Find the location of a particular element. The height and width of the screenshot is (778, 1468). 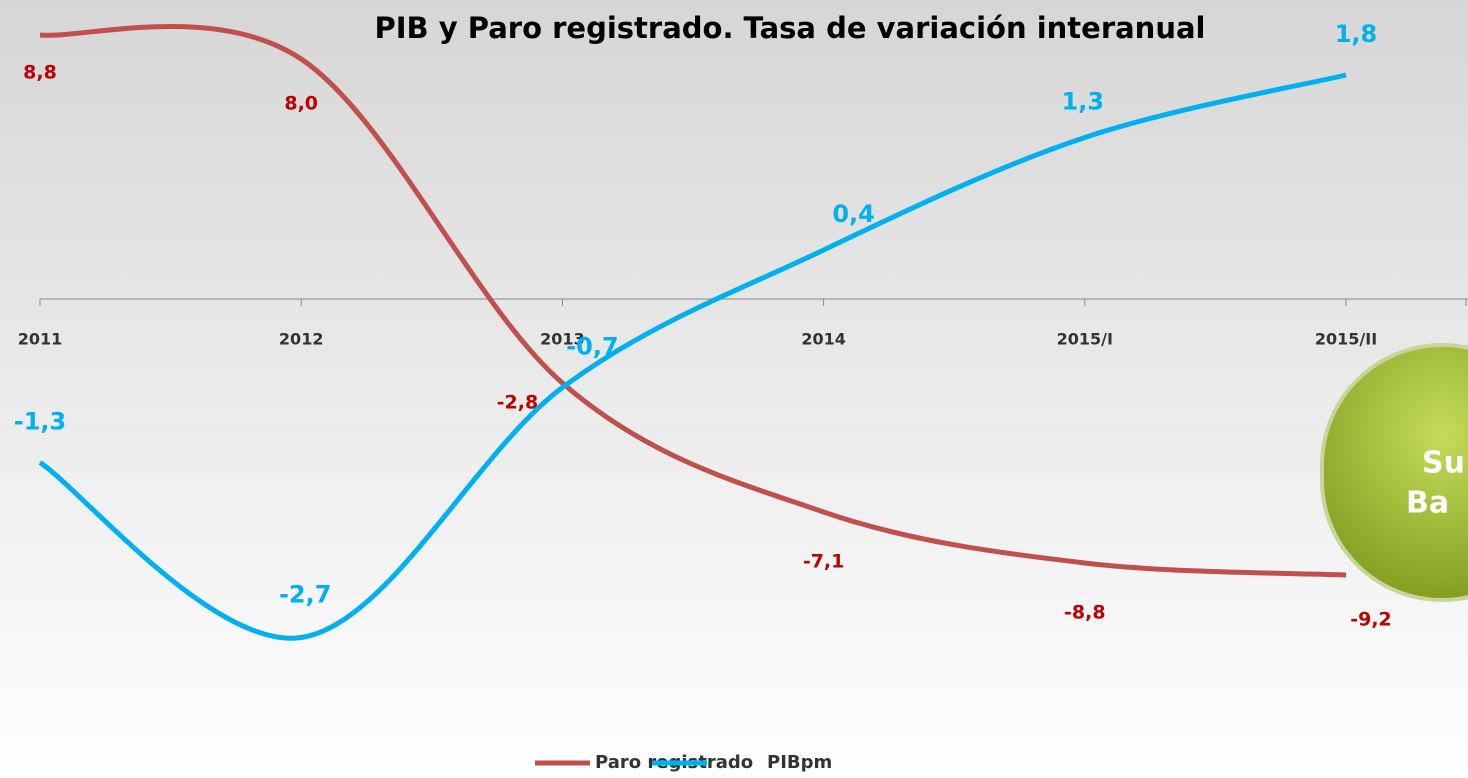

data-label: 8,0 is located at coordinates (301, 104).